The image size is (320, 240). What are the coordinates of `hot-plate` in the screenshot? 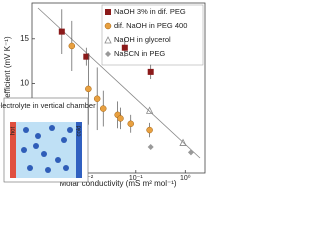 It's located at (13, 150).